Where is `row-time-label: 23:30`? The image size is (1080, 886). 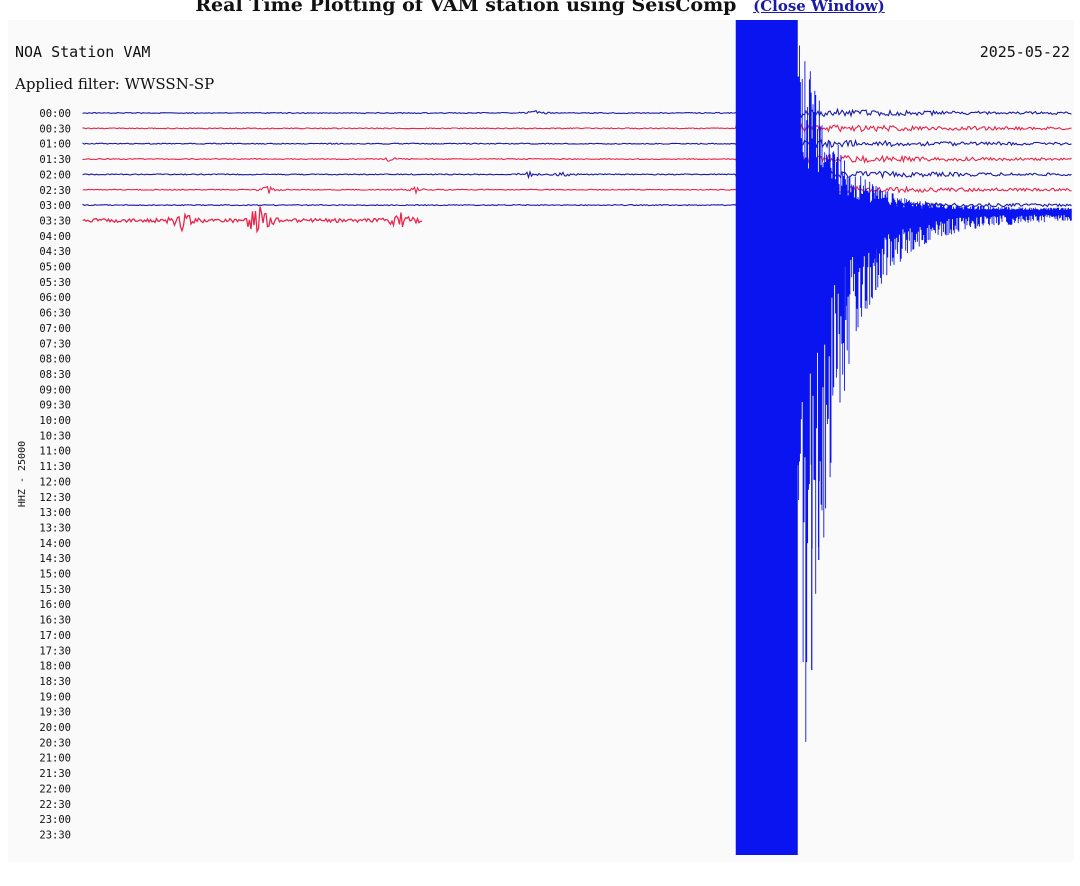 row-time-label: 23:30 is located at coordinates (55, 835).